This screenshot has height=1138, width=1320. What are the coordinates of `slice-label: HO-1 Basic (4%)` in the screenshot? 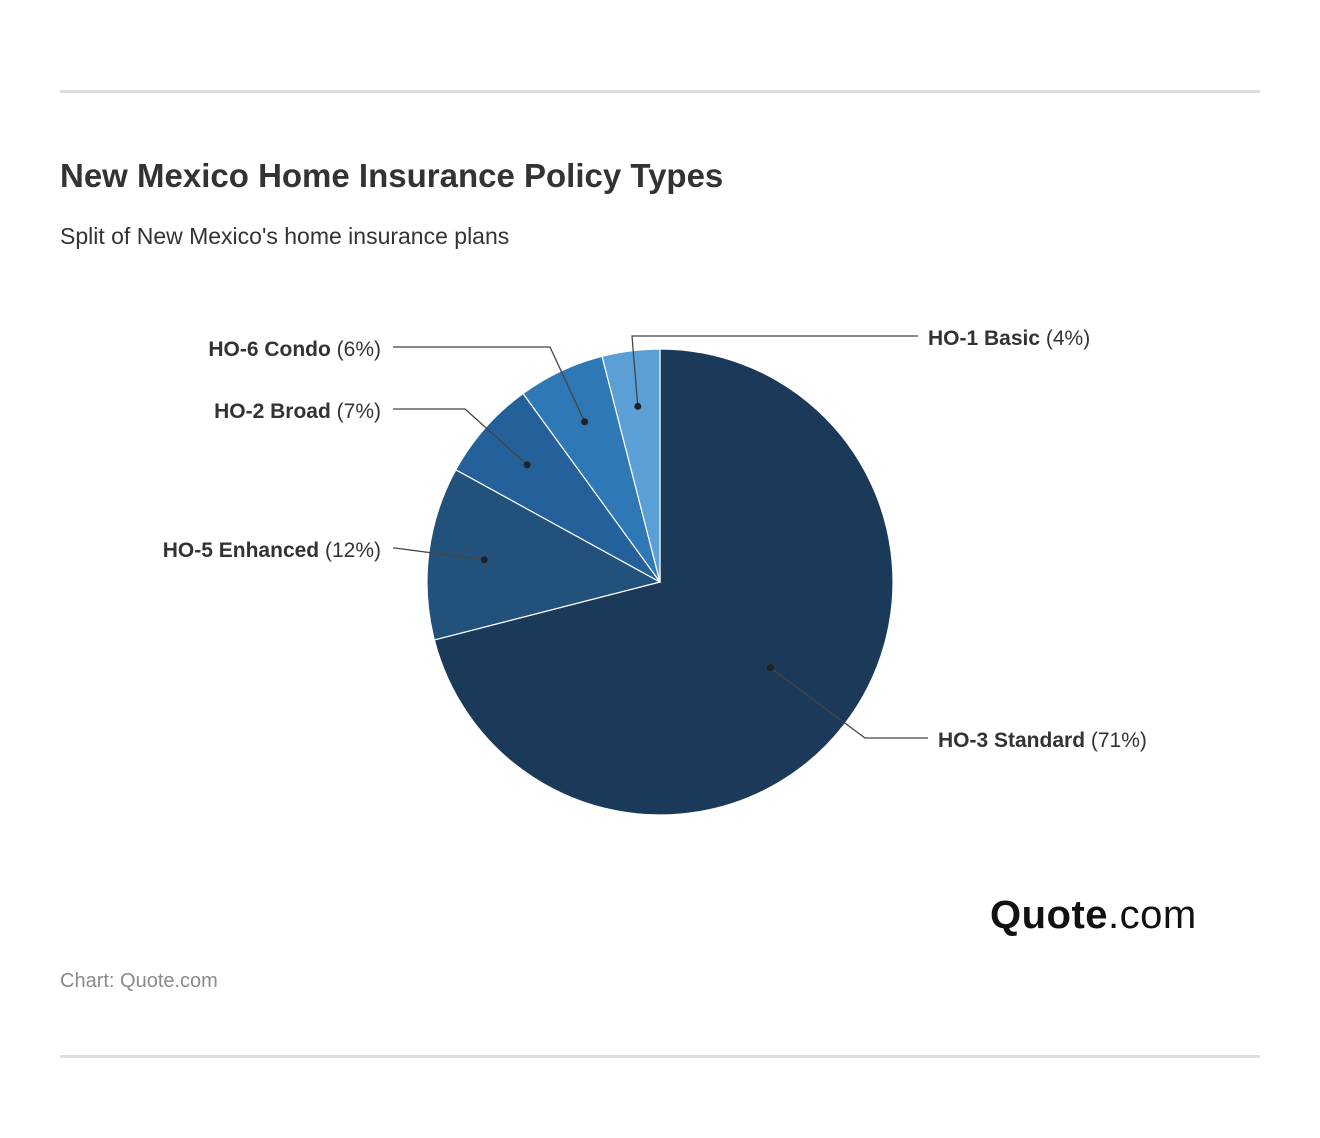 It's located at (1009, 338).